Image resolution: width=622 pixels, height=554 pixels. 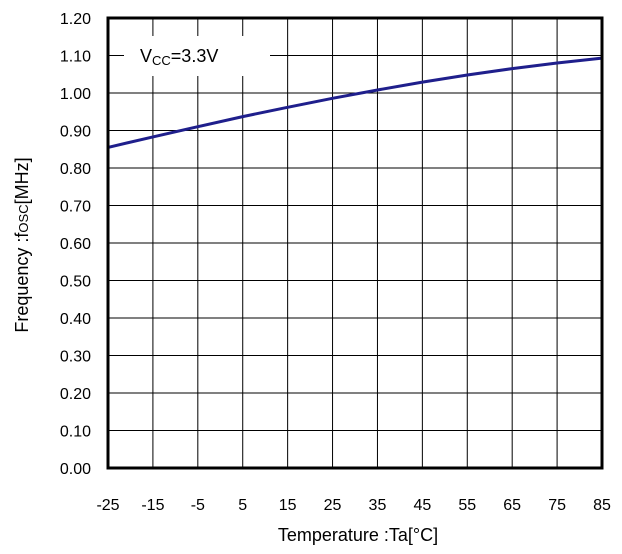 I want to click on annotation-background, so click(x=197, y=56).